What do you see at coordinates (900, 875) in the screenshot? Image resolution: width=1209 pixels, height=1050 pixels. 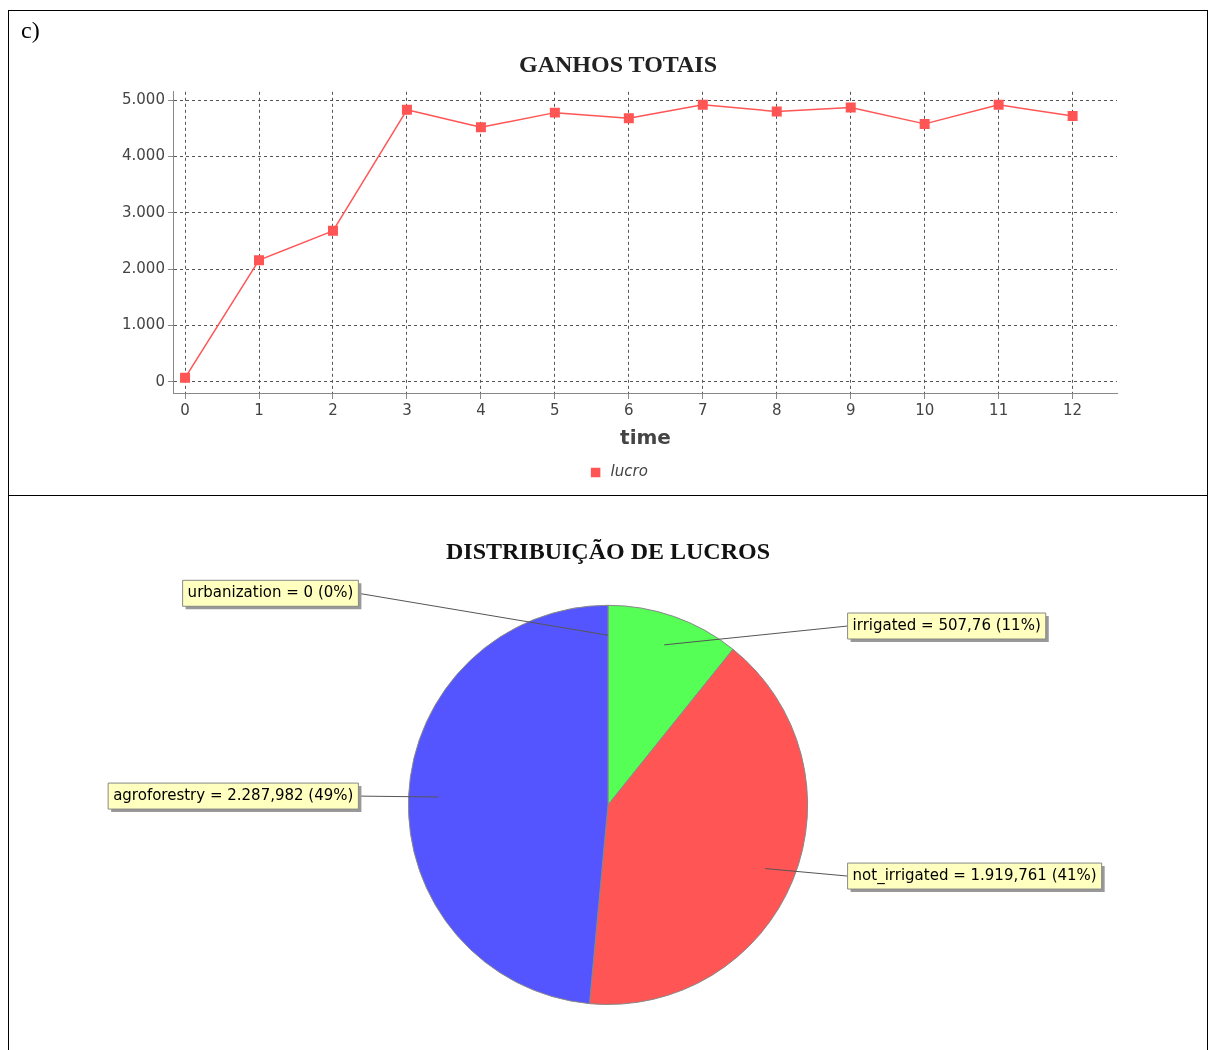 I see `slice-label: not_irrigated` at bounding box center [900, 875].